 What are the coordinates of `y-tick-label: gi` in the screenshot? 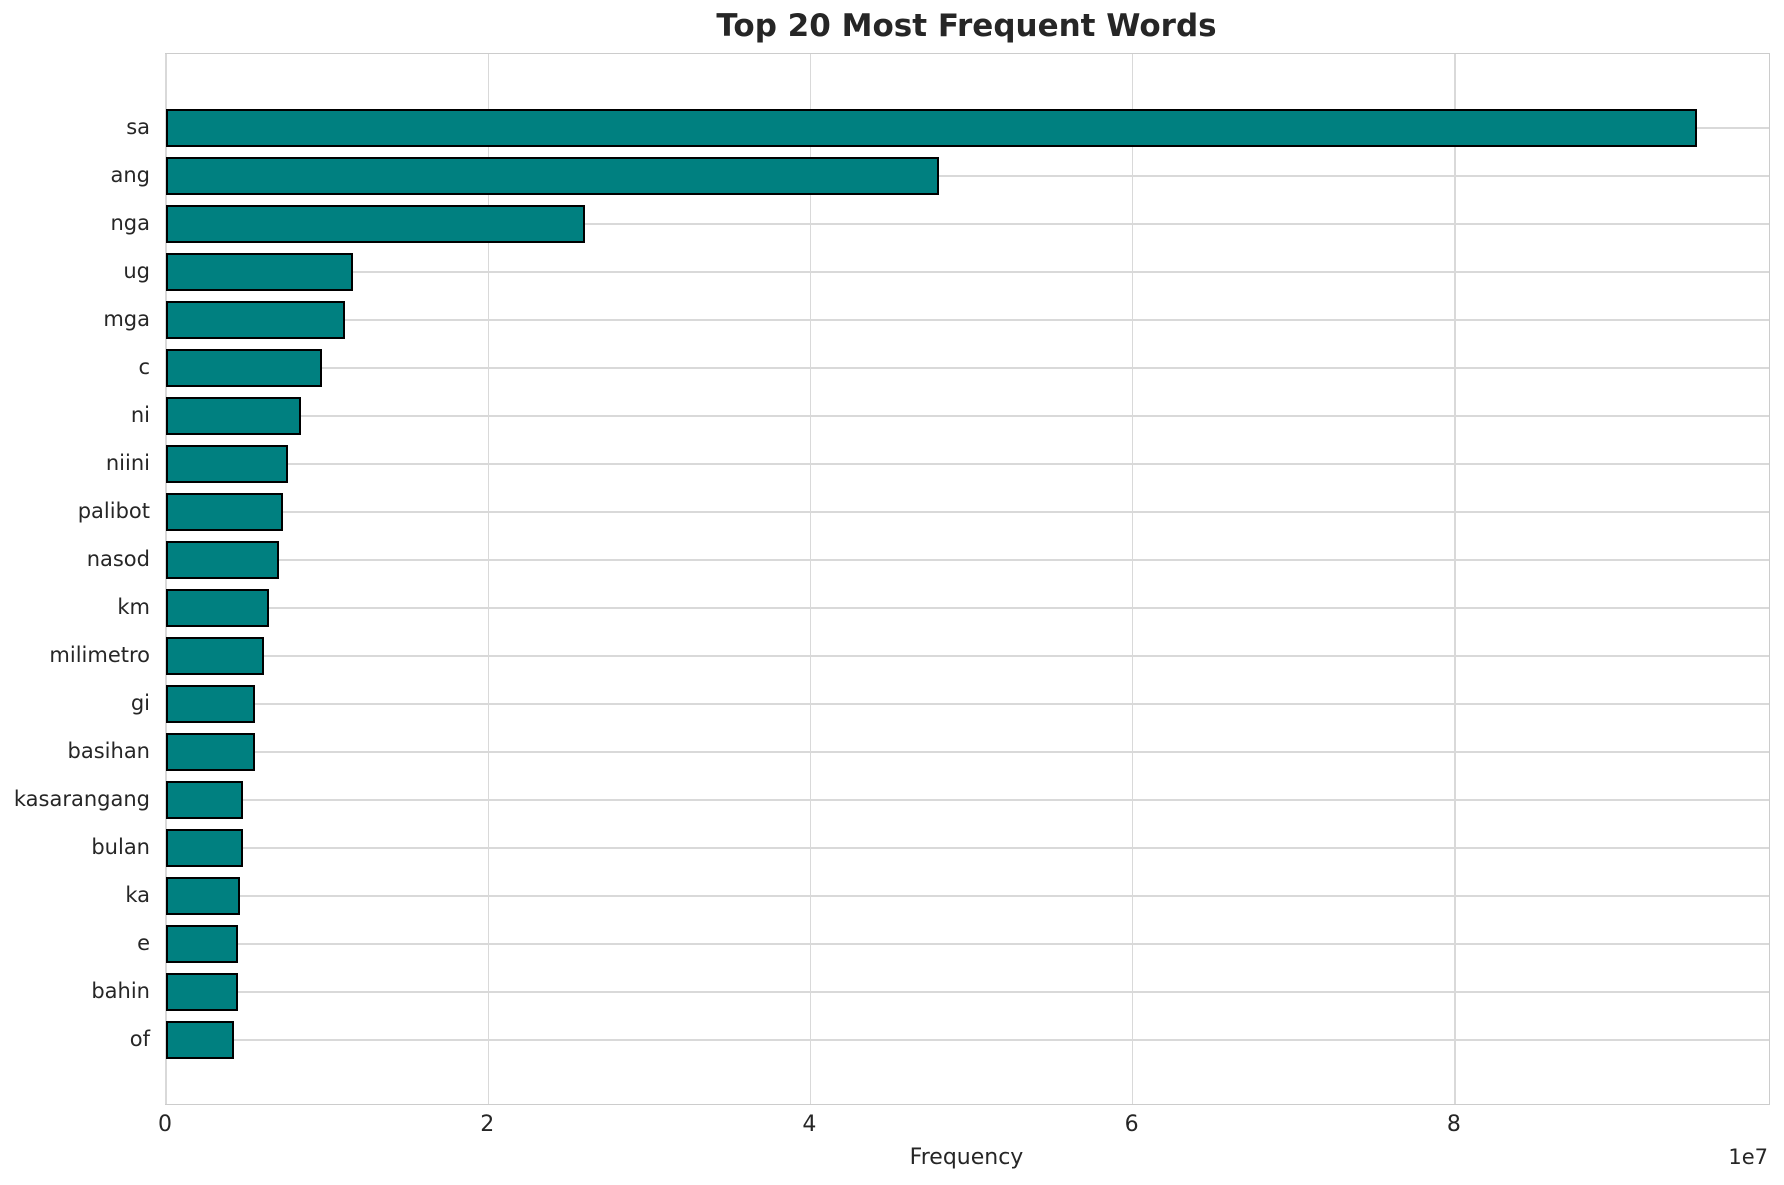 It's located at (140, 703).